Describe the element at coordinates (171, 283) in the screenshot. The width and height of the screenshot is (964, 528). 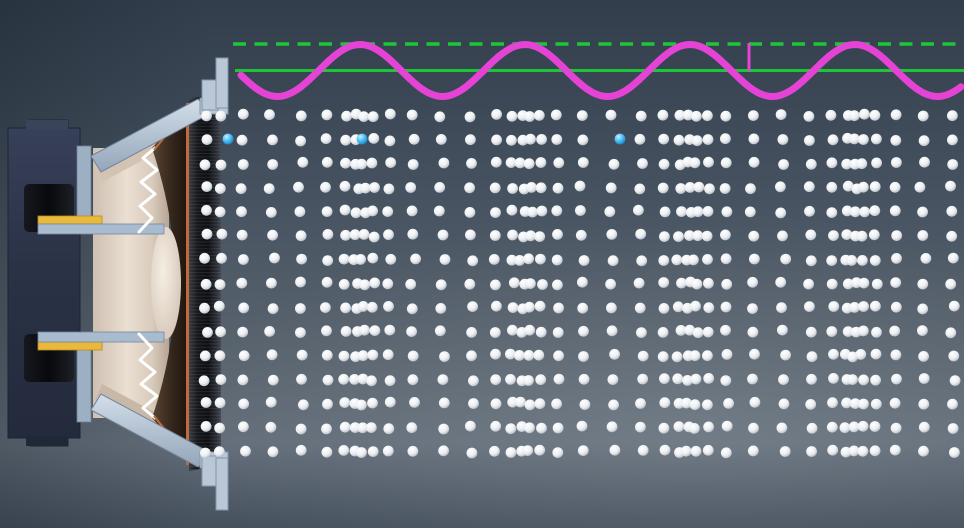
I see `cone-cut-dark` at that location.